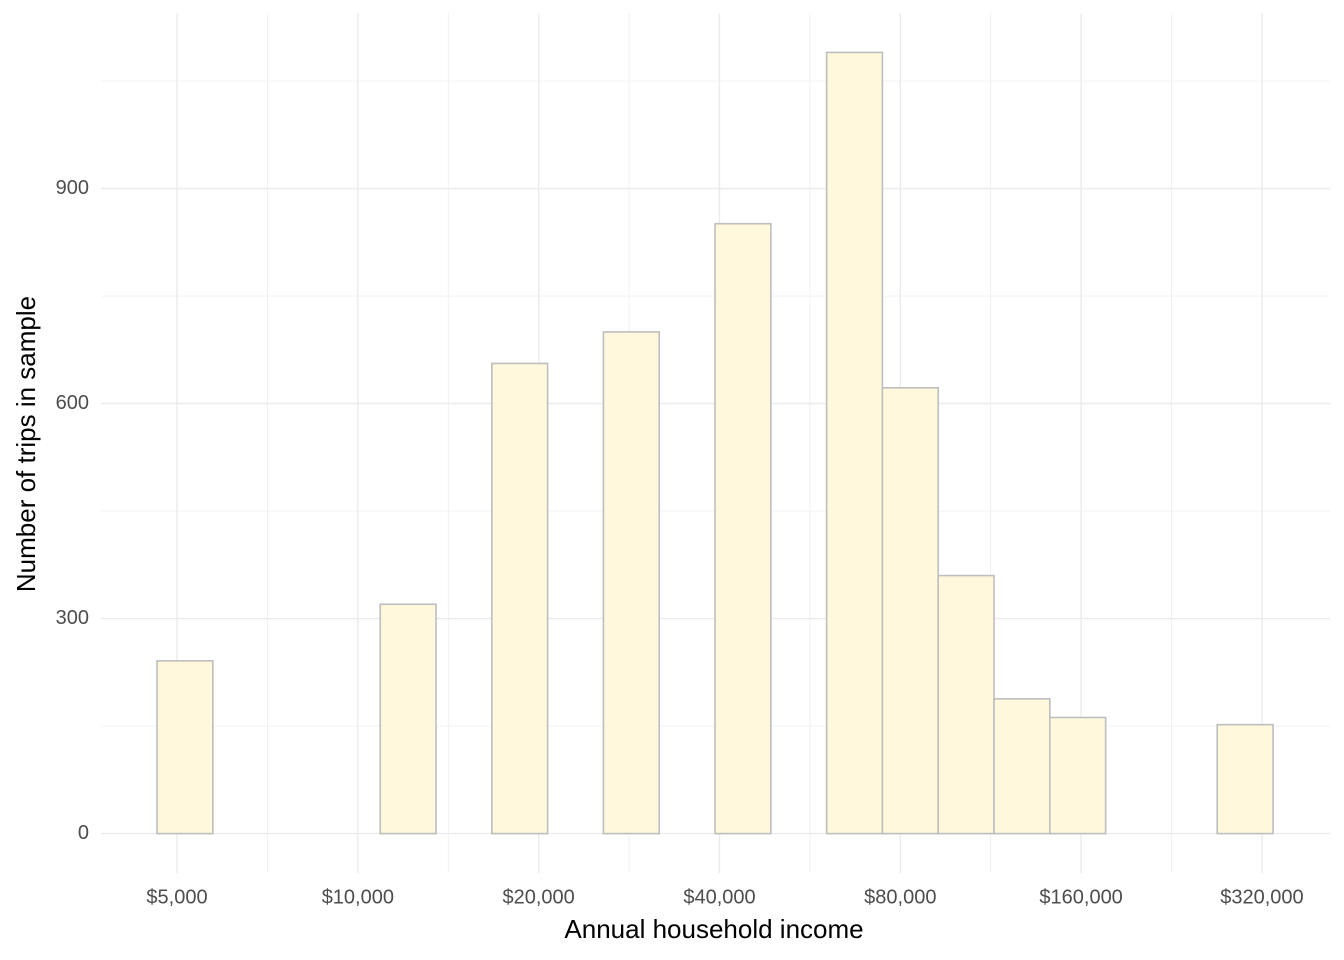 The width and height of the screenshot is (1344, 960). Describe the element at coordinates (358, 897) in the screenshot. I see `x-tick-label: $10,000` at that location.